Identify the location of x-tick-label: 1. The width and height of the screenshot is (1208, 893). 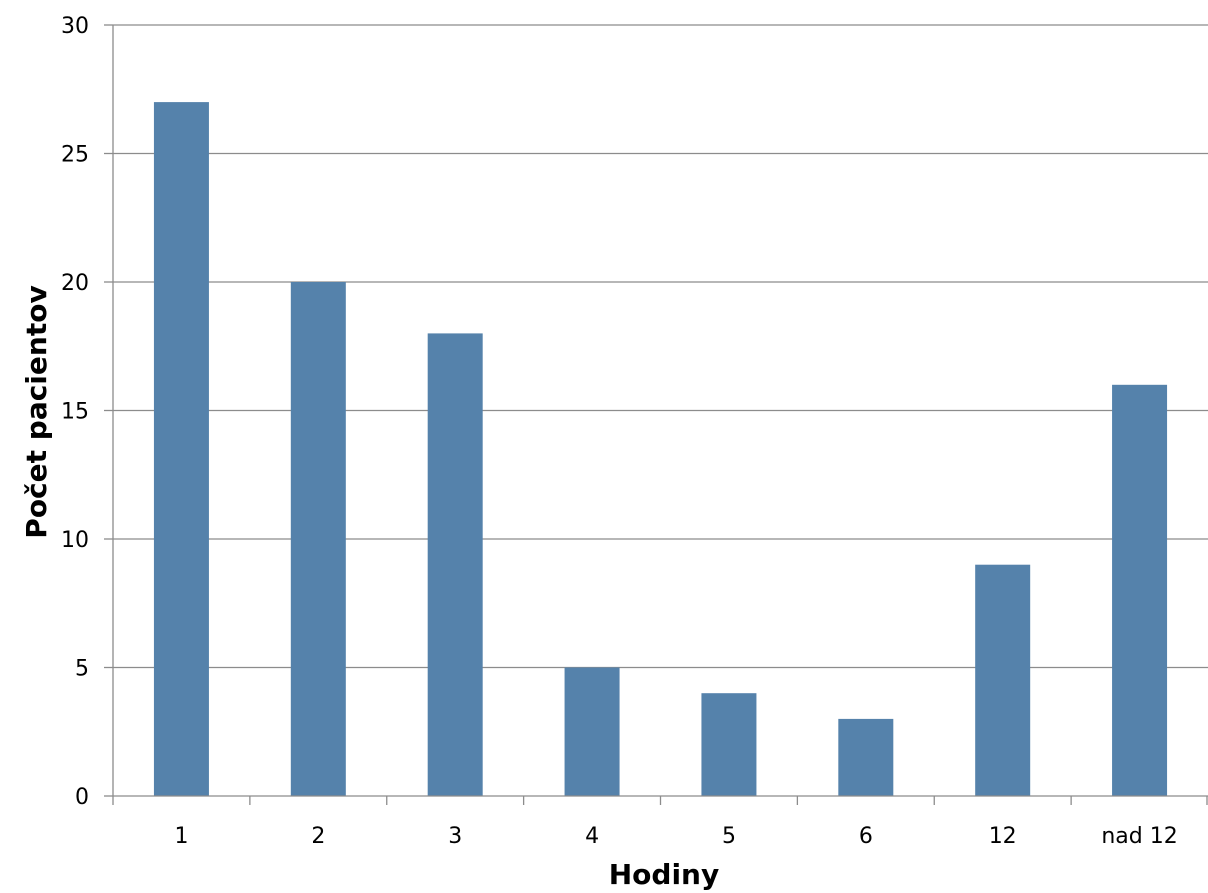
(181, 836).